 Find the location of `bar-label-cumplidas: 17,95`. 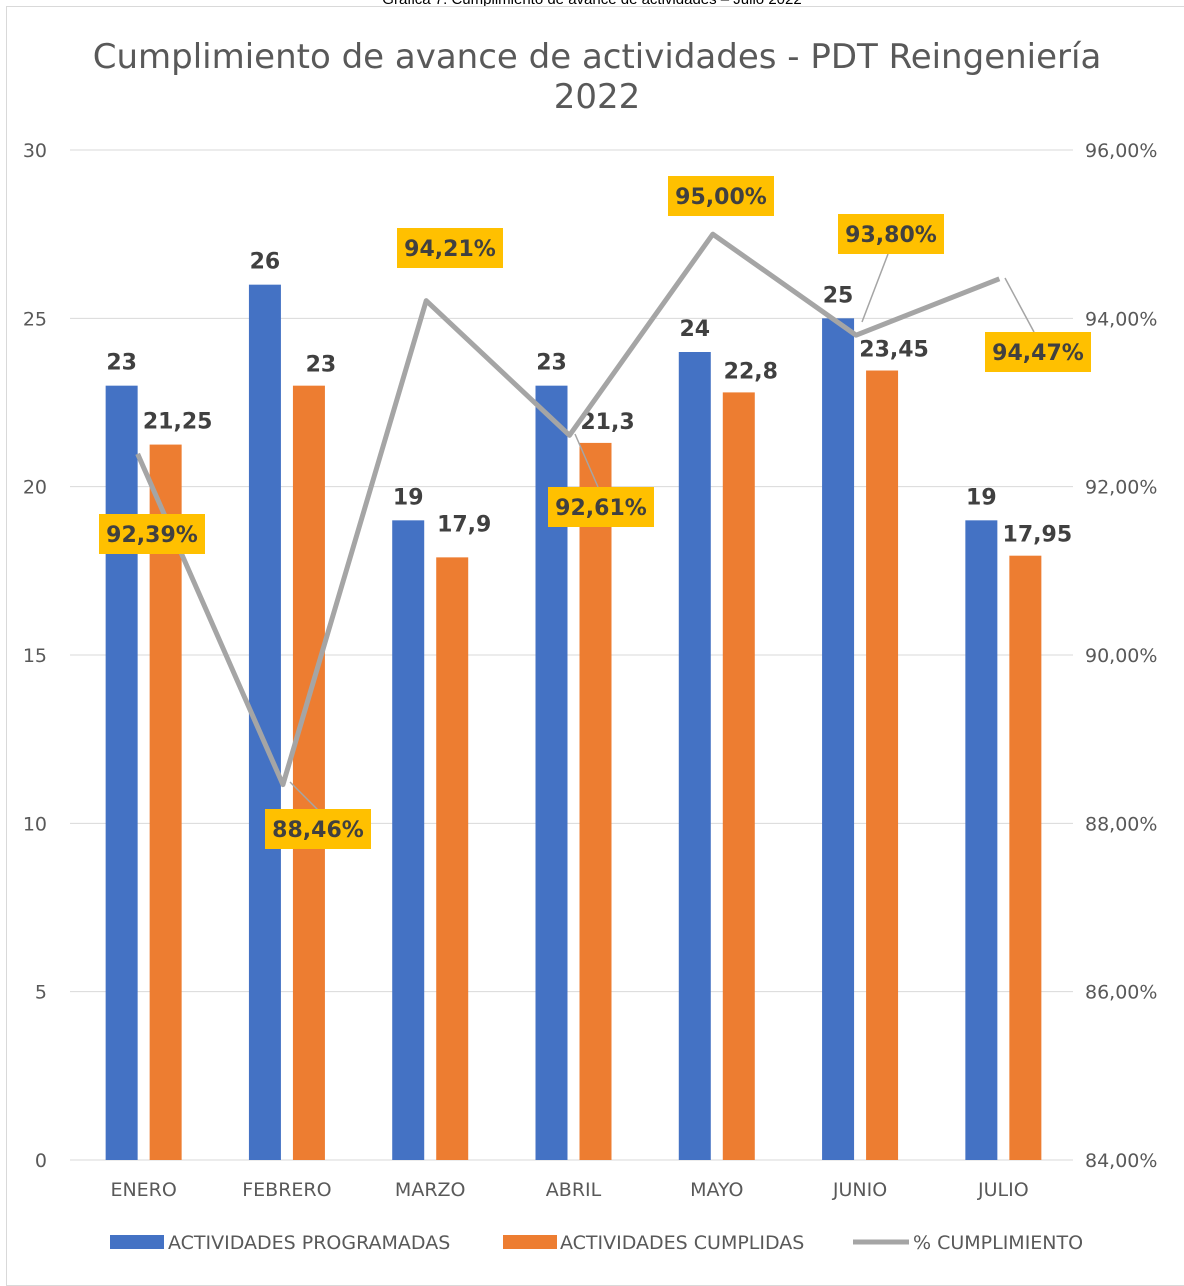

bar-label-cumplidas: 17,95 is located at coordinates (1038, 535).